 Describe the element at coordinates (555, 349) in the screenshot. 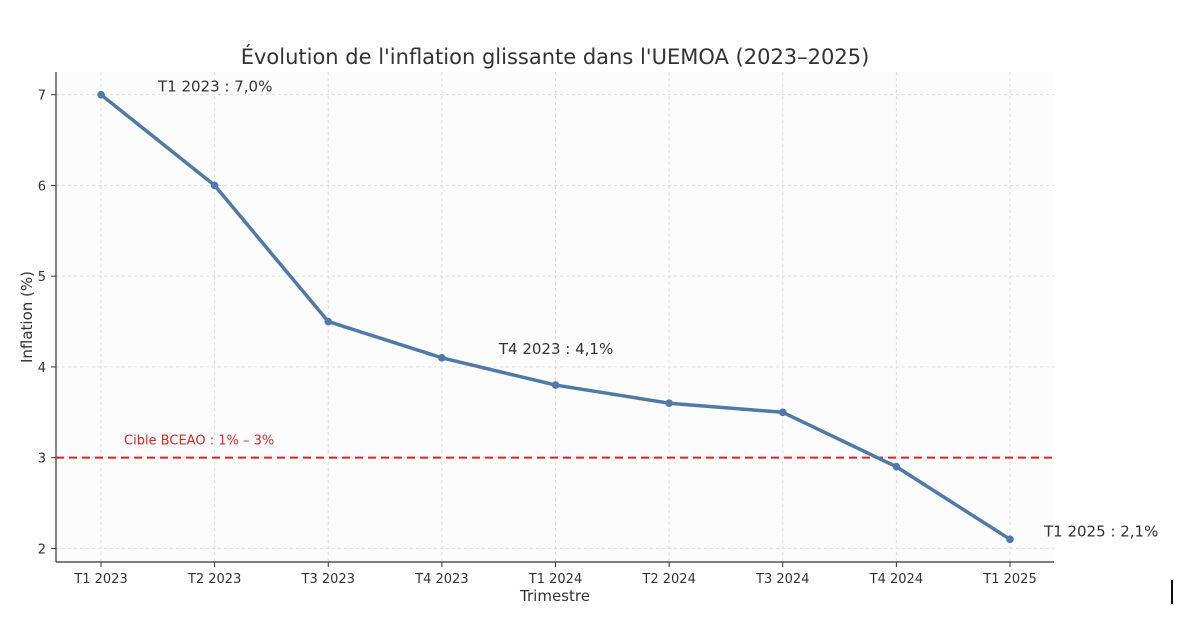

I see `point-annotation: T4 2023 : 4,1%` at that location.